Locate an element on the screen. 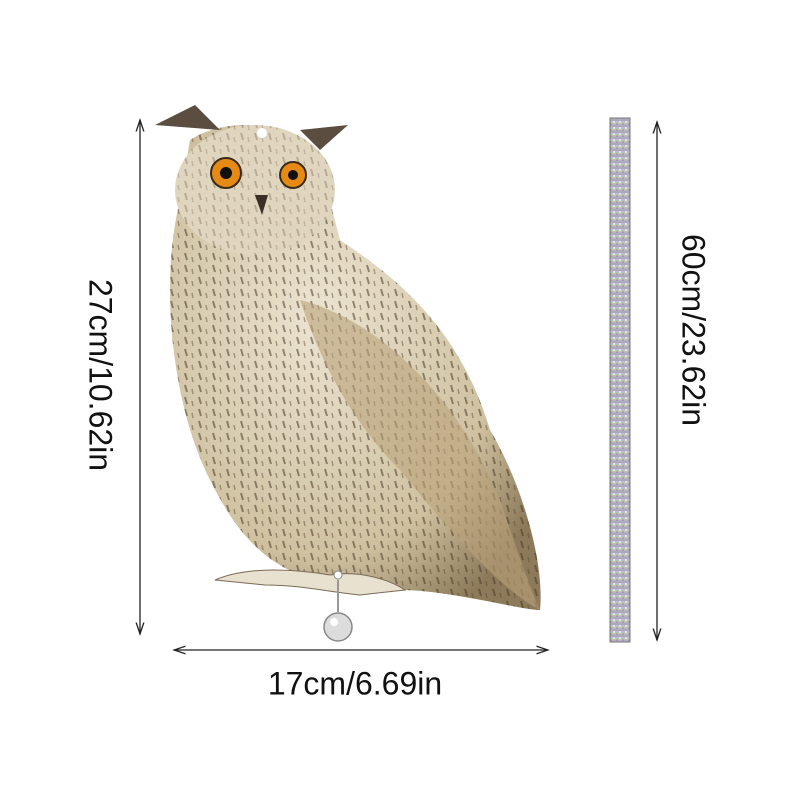 The image size is (800, 800). bell-icon is located at coordinates (338, 627).